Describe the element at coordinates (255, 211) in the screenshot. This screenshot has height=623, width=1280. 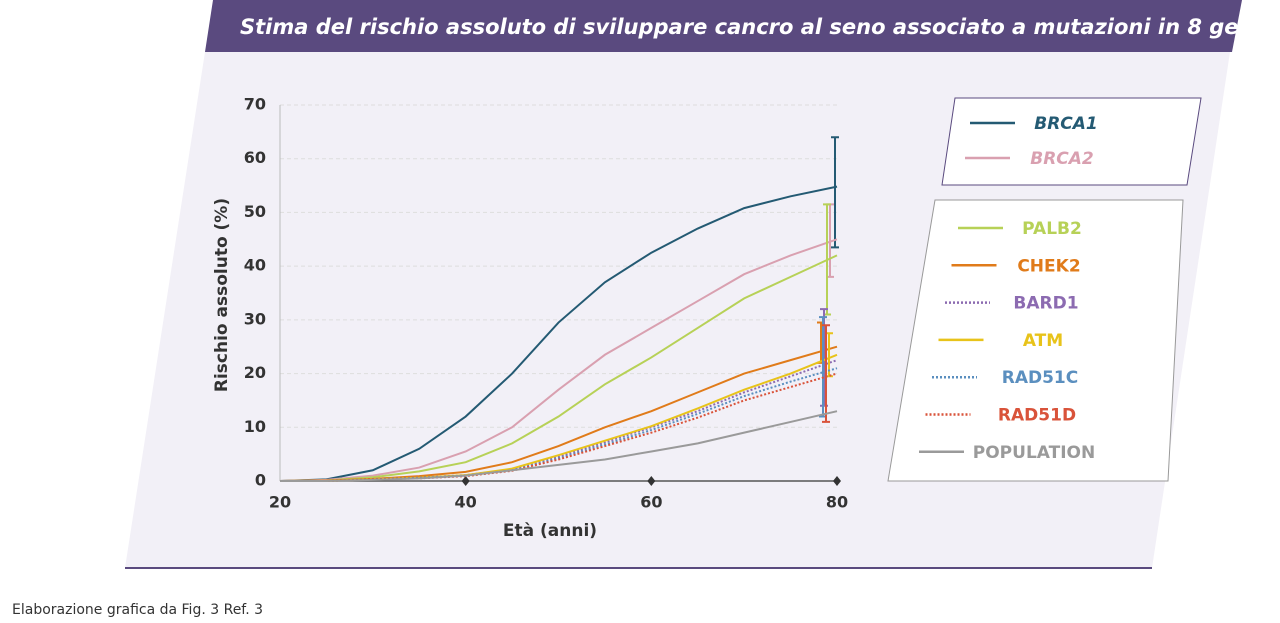
I see `y-tick-label: 50` at that location.